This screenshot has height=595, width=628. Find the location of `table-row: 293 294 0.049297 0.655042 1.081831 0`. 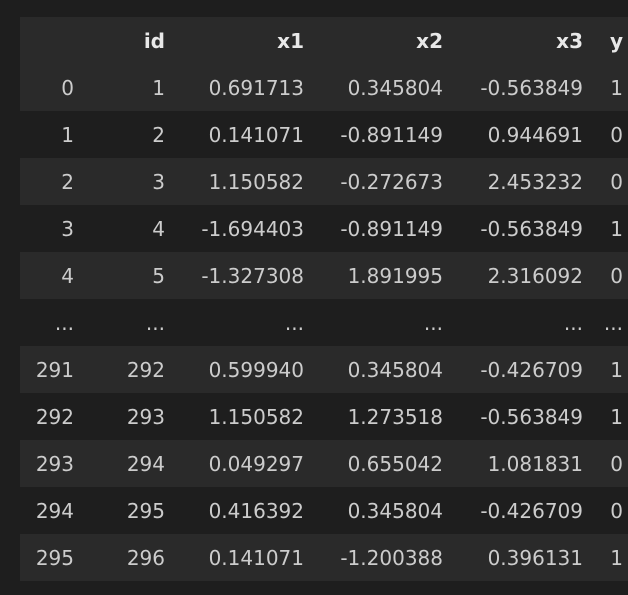

table-row: 293 294 0.049297 0.655042 1.081831 0 is located at coordinates (324, 463).